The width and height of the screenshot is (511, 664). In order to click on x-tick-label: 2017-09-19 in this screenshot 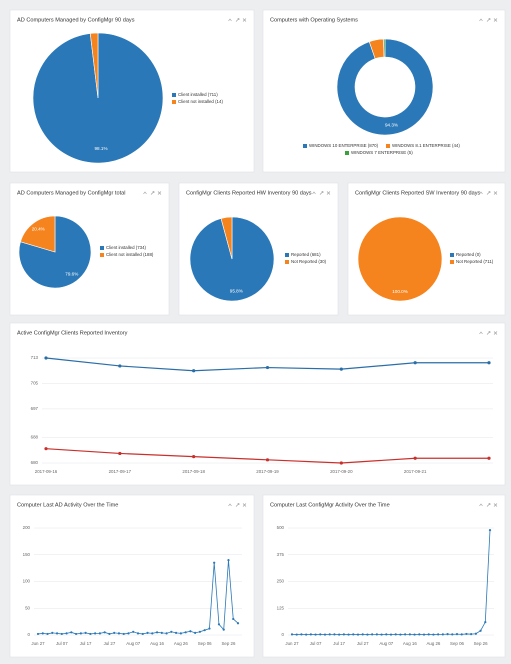, I will do `click(267, 471)`.